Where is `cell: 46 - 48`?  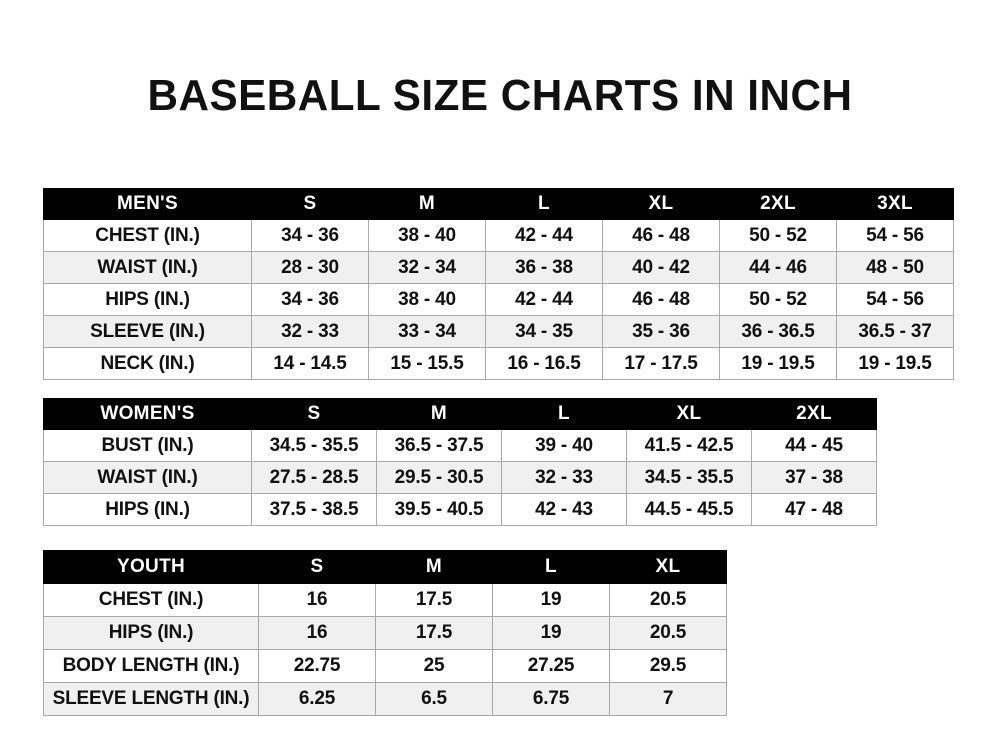
cell: 46 - 48 is located at coordinates (661, 235).